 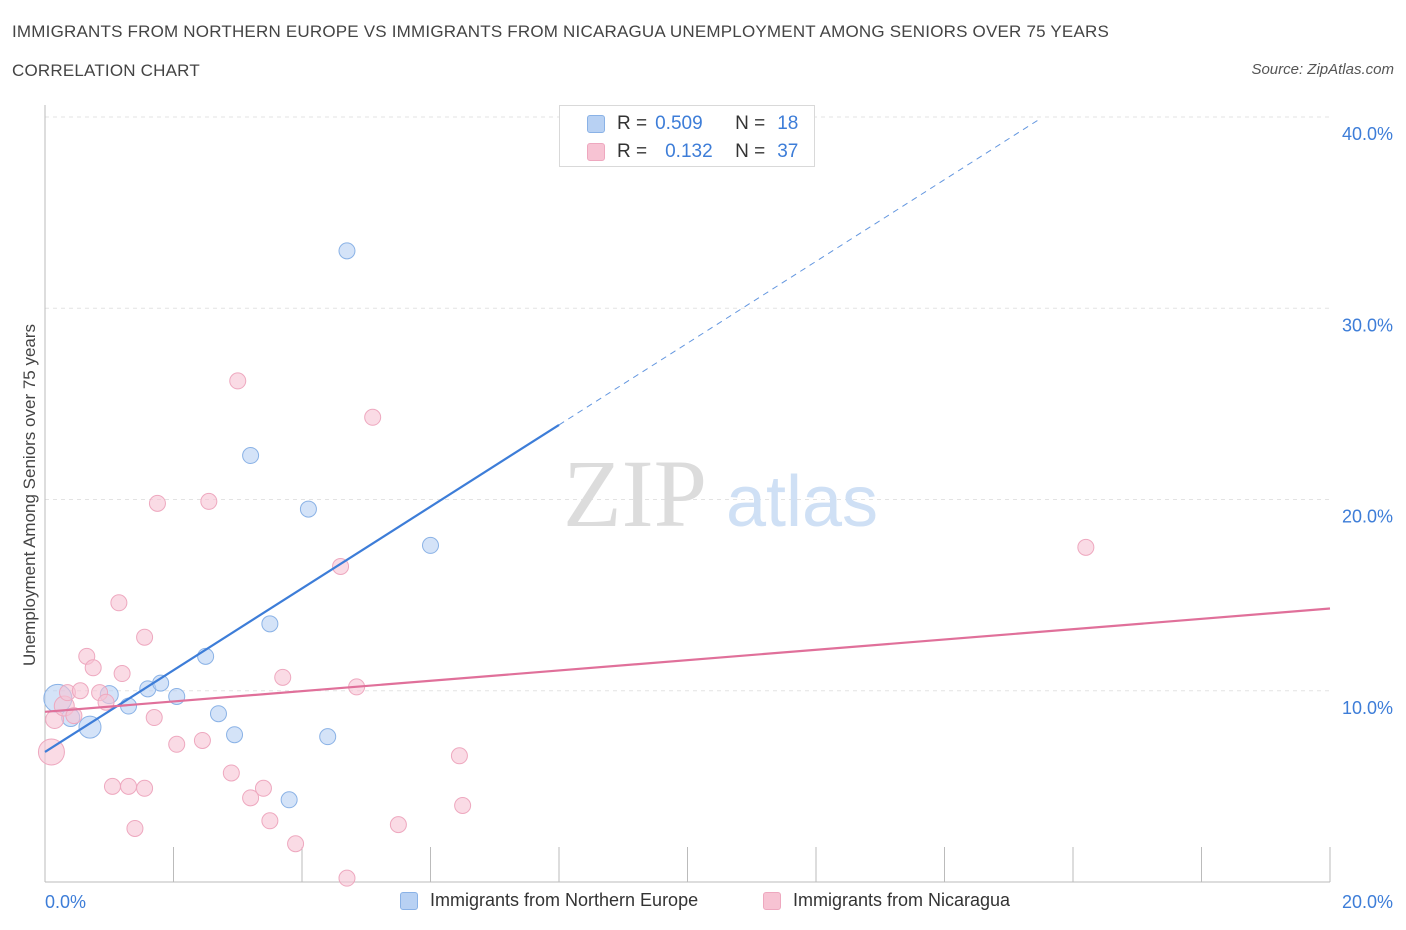 I want to click on legend-row-nicaragua: R = 0.132 N = 37, so click(x=679, y=152).